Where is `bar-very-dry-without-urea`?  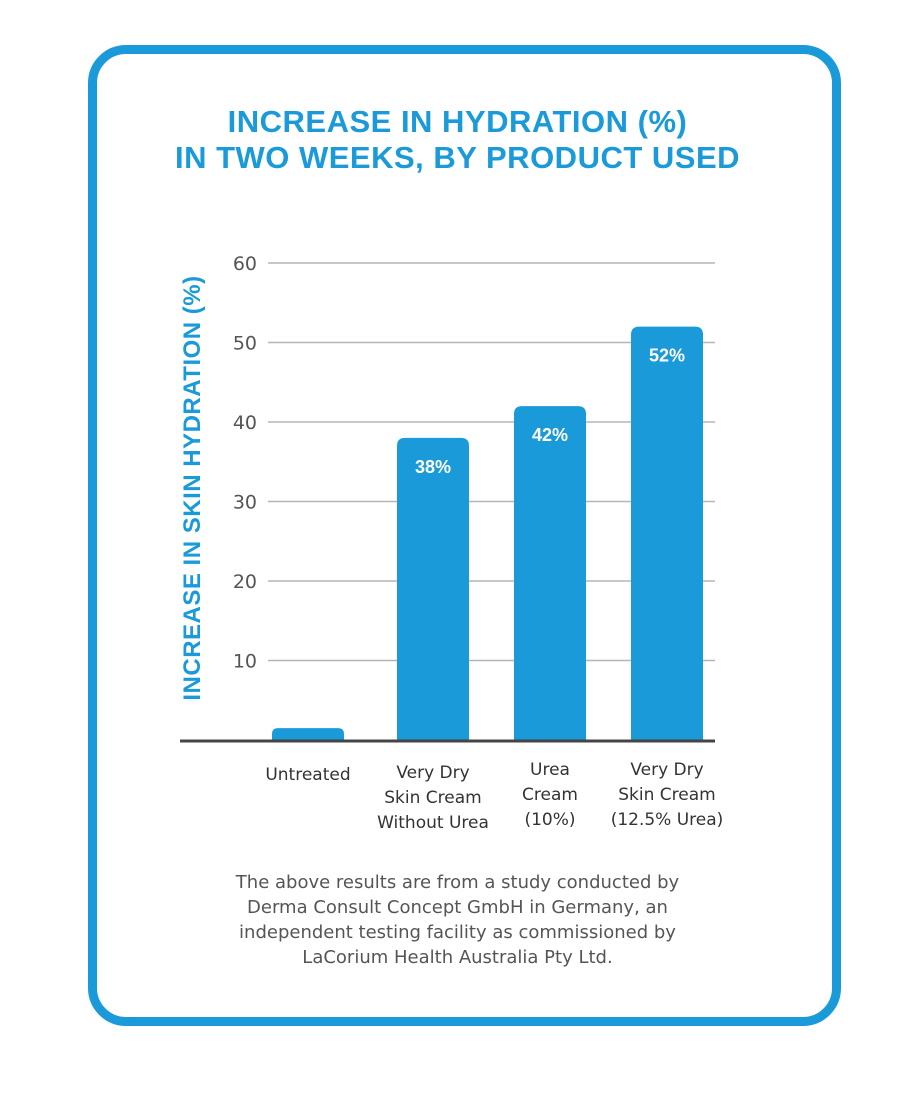 bar-very-dry-without-urea is located at coordinates (433, 588).